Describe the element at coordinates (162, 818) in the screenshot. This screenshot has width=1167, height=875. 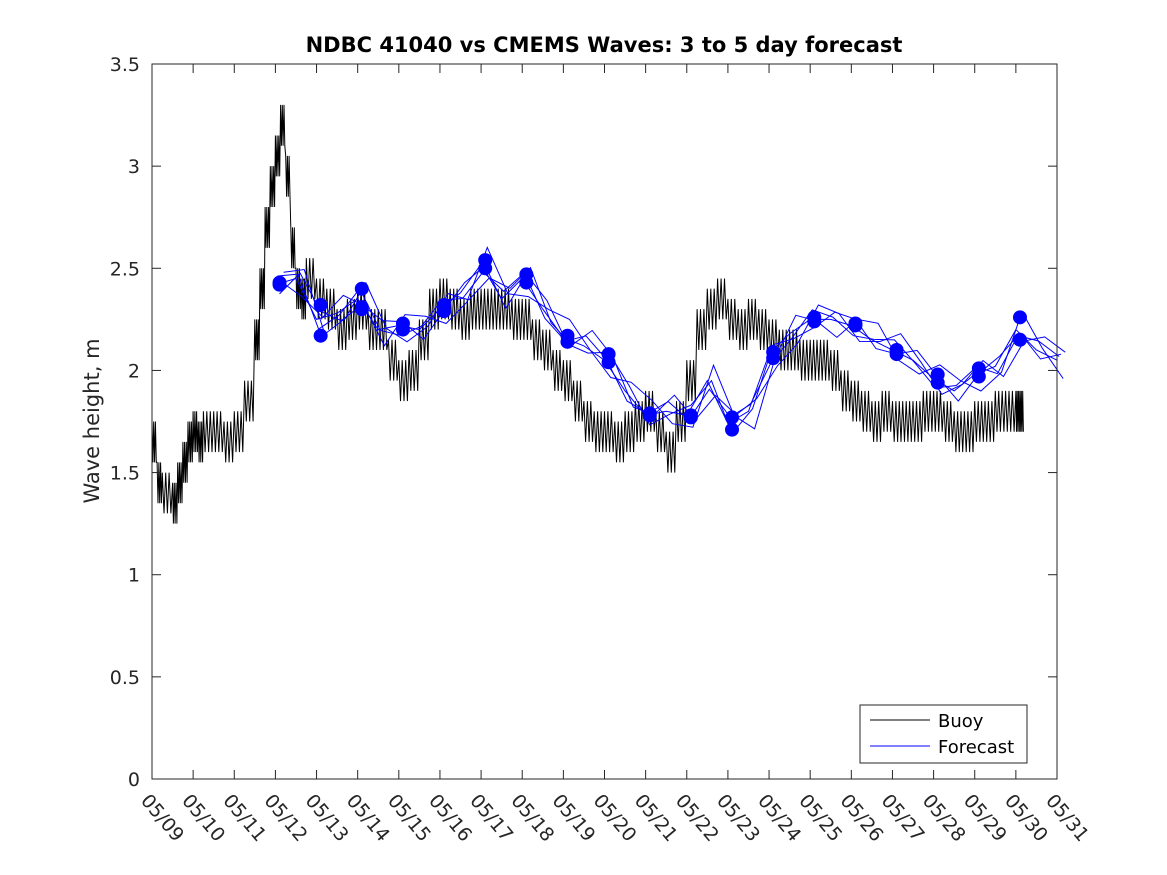
I see `x-tick-label: 05/09` at that location.